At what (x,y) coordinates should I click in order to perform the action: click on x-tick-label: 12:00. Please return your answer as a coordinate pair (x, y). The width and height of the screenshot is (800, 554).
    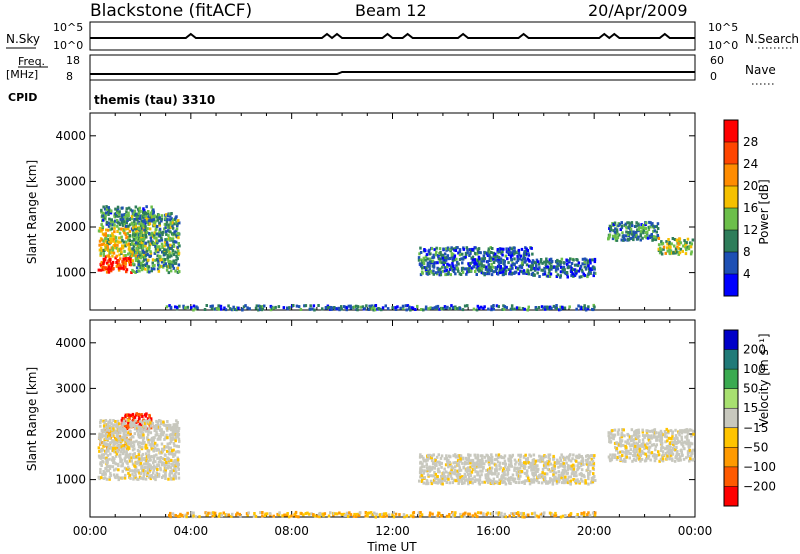
    Looking at the image, I should click on (392, 531).